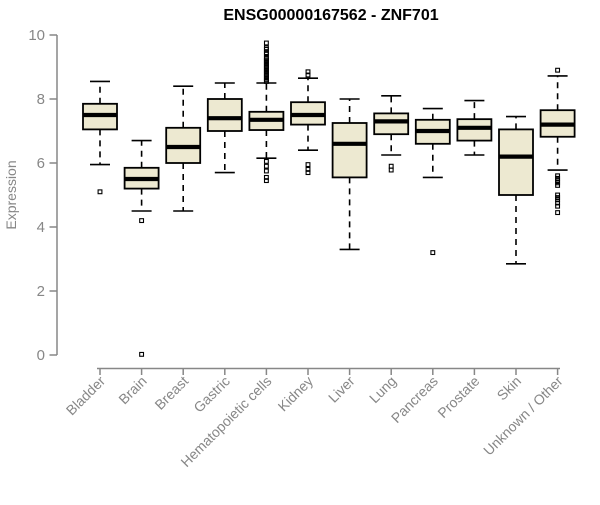 This screenshot has height=505, width=600. I want to click on chart-title: ENSG00000167562 - ZNF701, so click(330, 15).